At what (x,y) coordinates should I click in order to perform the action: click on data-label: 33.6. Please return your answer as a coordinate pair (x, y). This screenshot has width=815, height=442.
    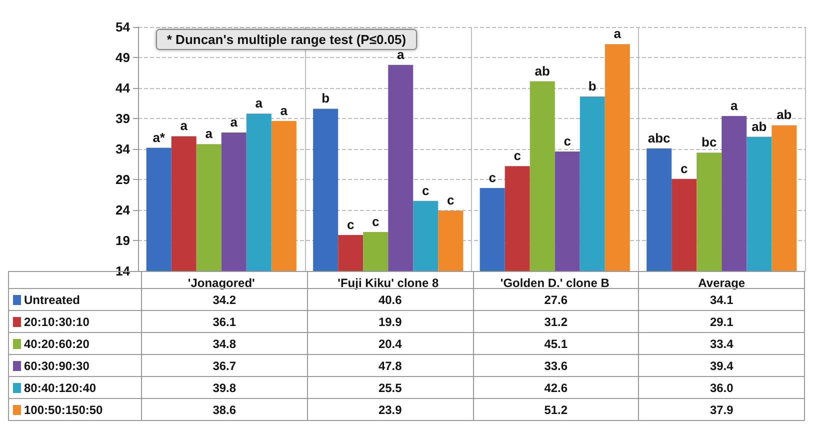
    Looking at the image, I should click on (556, 365).